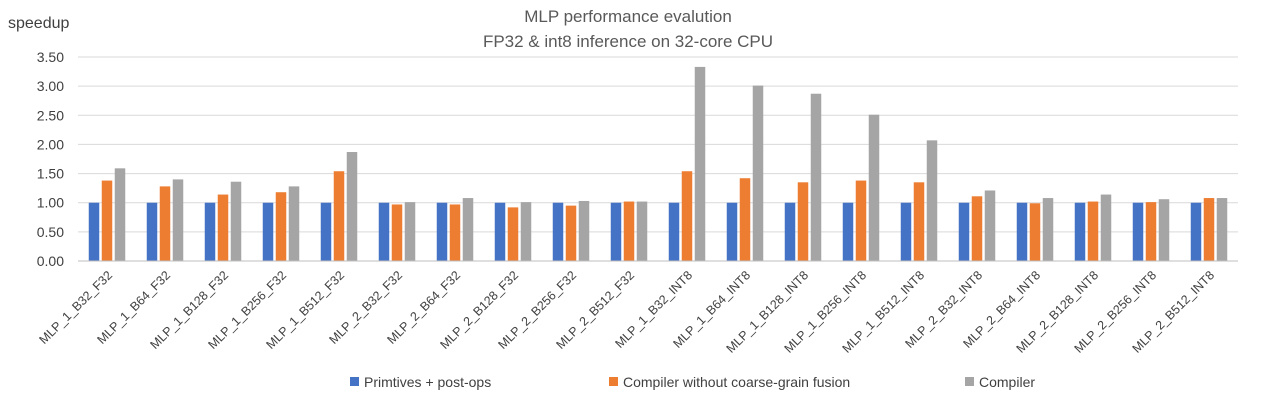 The height and width of the screenshot is (405, 1261). What do you see at coordinates (50, 57) in the screenshot?
I see `y-tick-label: 3.50` at bounding box center [50, 57].